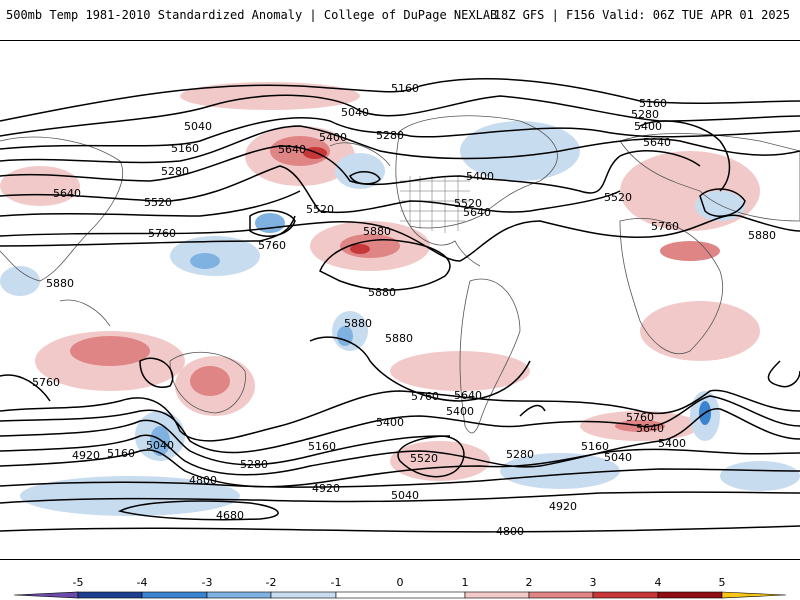 The height and width of the screenshot is (600, 800). Describe the element at coordinates (658, 582) in the screenshot. I see `colorbar-tick: 4` at that location.